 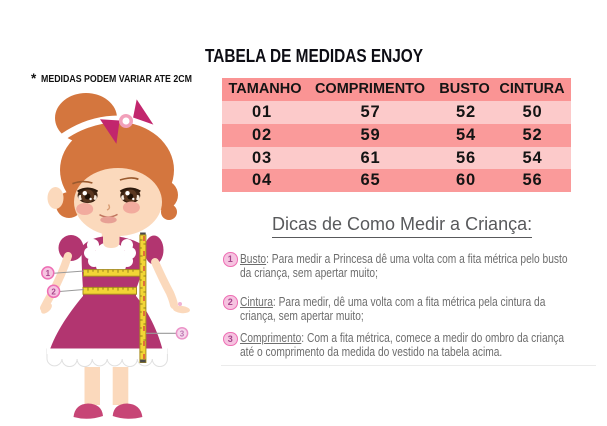 What do you see at coordinates (48, 273) in the screenshot?
I see `svg-text: 1` at bounding box center [48, 273].